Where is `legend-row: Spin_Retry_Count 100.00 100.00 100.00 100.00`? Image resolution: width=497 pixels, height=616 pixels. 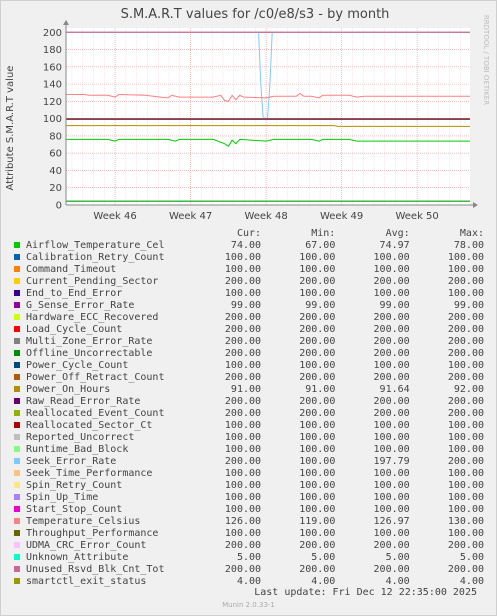
legend-row: Spin_Retry_Count 100.00 100.00 100.00 100.00 is located at coordinates (249, 486).